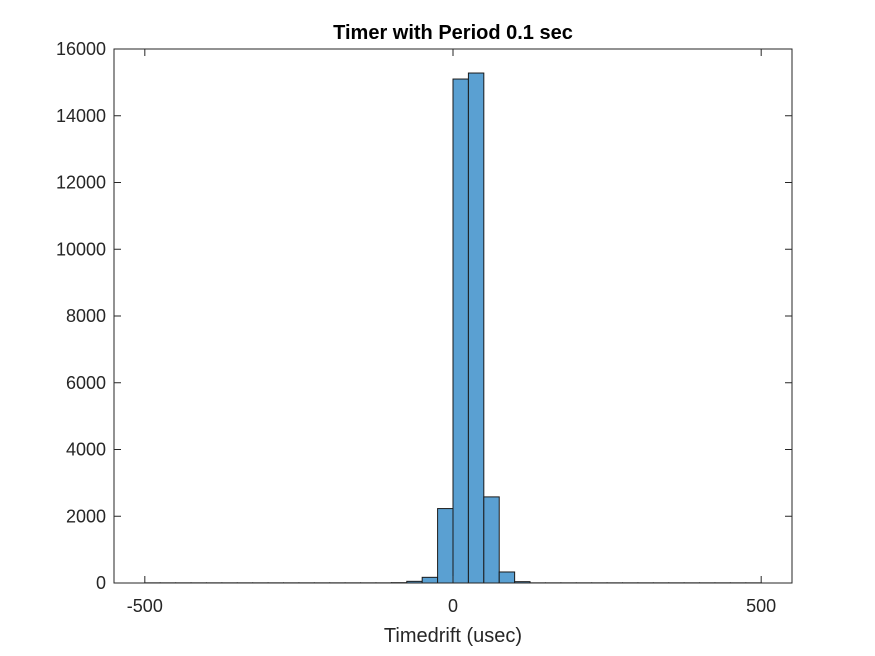 Image resolution: width=875 pixels, height=656 pixels. What do you see at coordinates (81, 249) in the screenshot?
I see `y-tick-label: 10000` at bounding box center [81, 249].